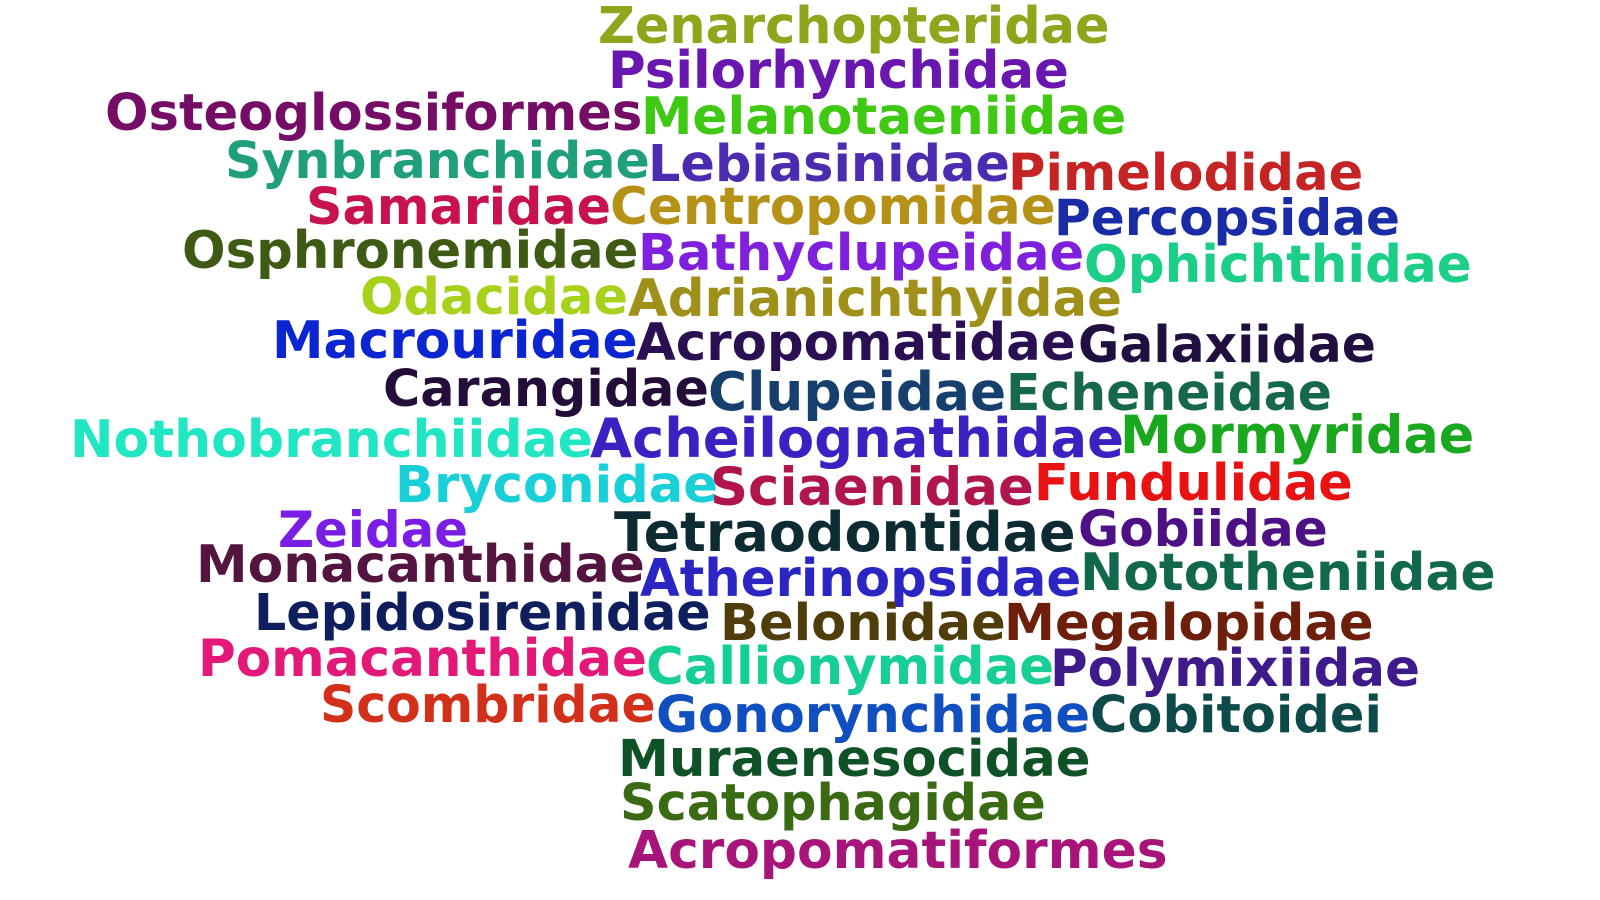  Describe the element at coordinates (374, 113) in the screenshot. I see `cloud-word-osteoglossiformes: Osteoglossiformes` at that location.